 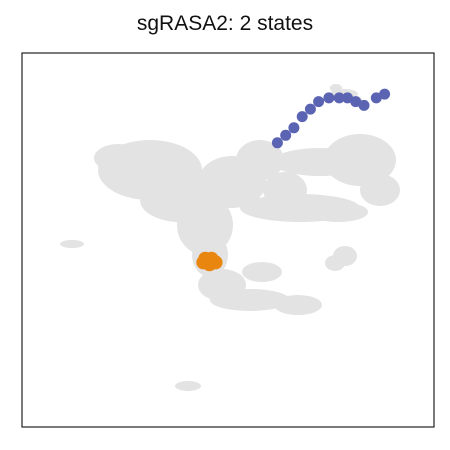 I want to click on series-2-point, so click(x=205, y=258).